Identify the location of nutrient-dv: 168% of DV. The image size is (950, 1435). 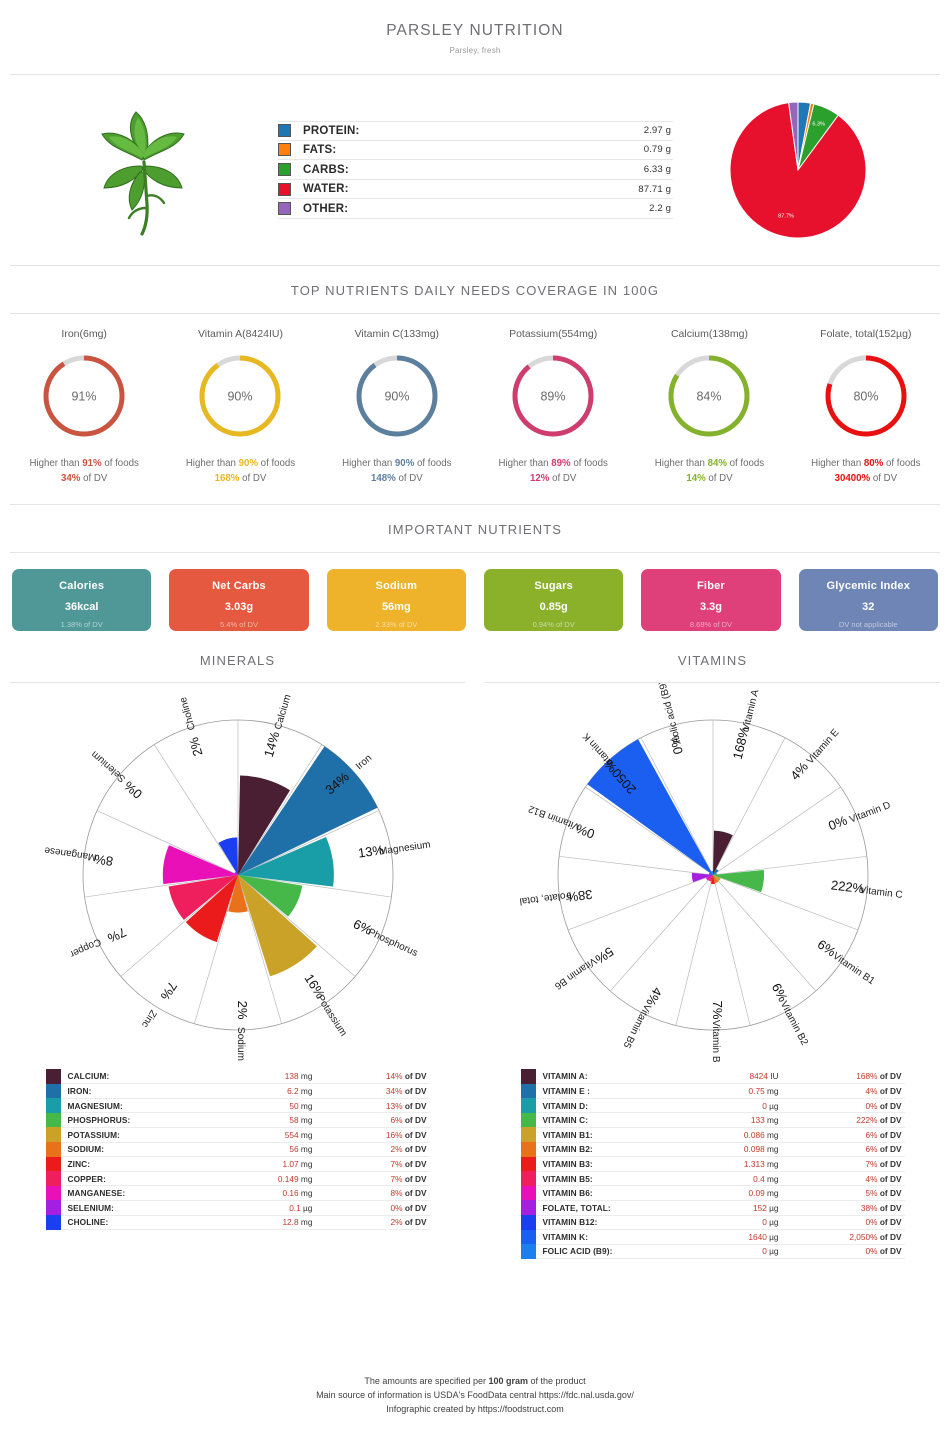
(843, 1077).